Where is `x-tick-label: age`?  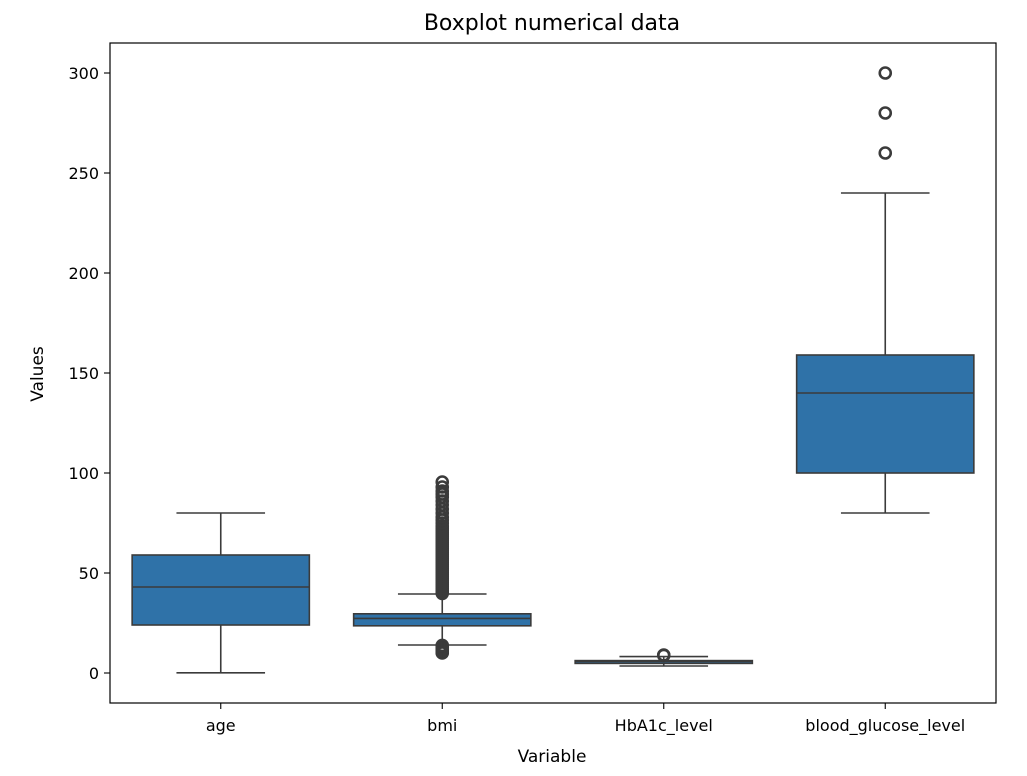 x-tick-label: age is located at coordinates (221, 725).